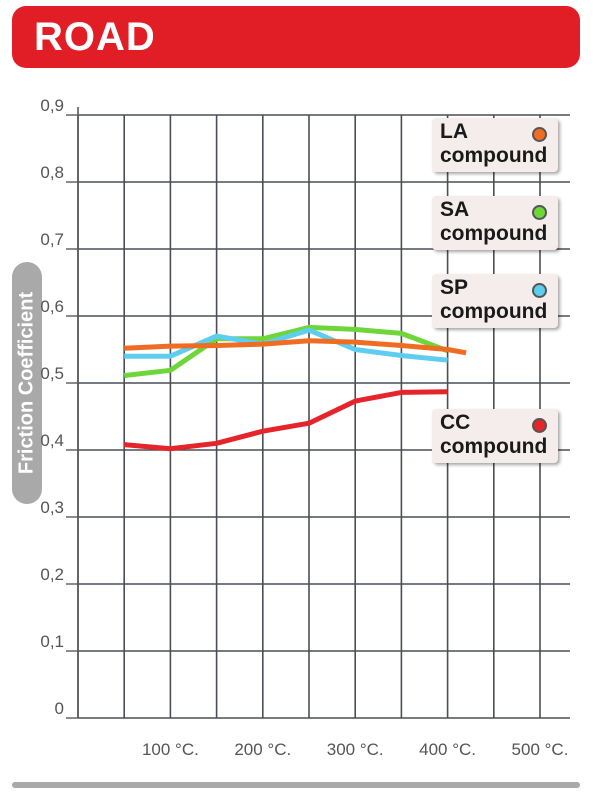 This screenshot has width=600, height=800. What do you see at coordinates (262, 749) in the screenshot?
I see `x-tick-label: 200 °C.` at bounding box center [262, 749].